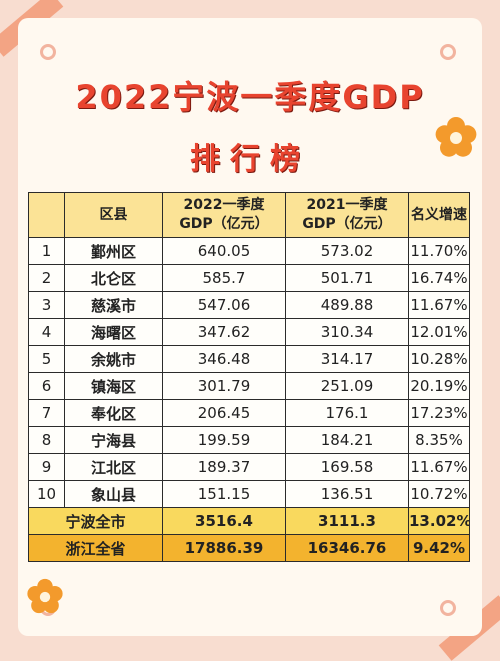 Image resolution: width=500 pixels, height=661 pixels. What do you see at coordinates (347, 215) in the screenshot?
I see `header-gdp-2021: 2021一季度 GDP（亿元）` at bounding box center [347, 215].